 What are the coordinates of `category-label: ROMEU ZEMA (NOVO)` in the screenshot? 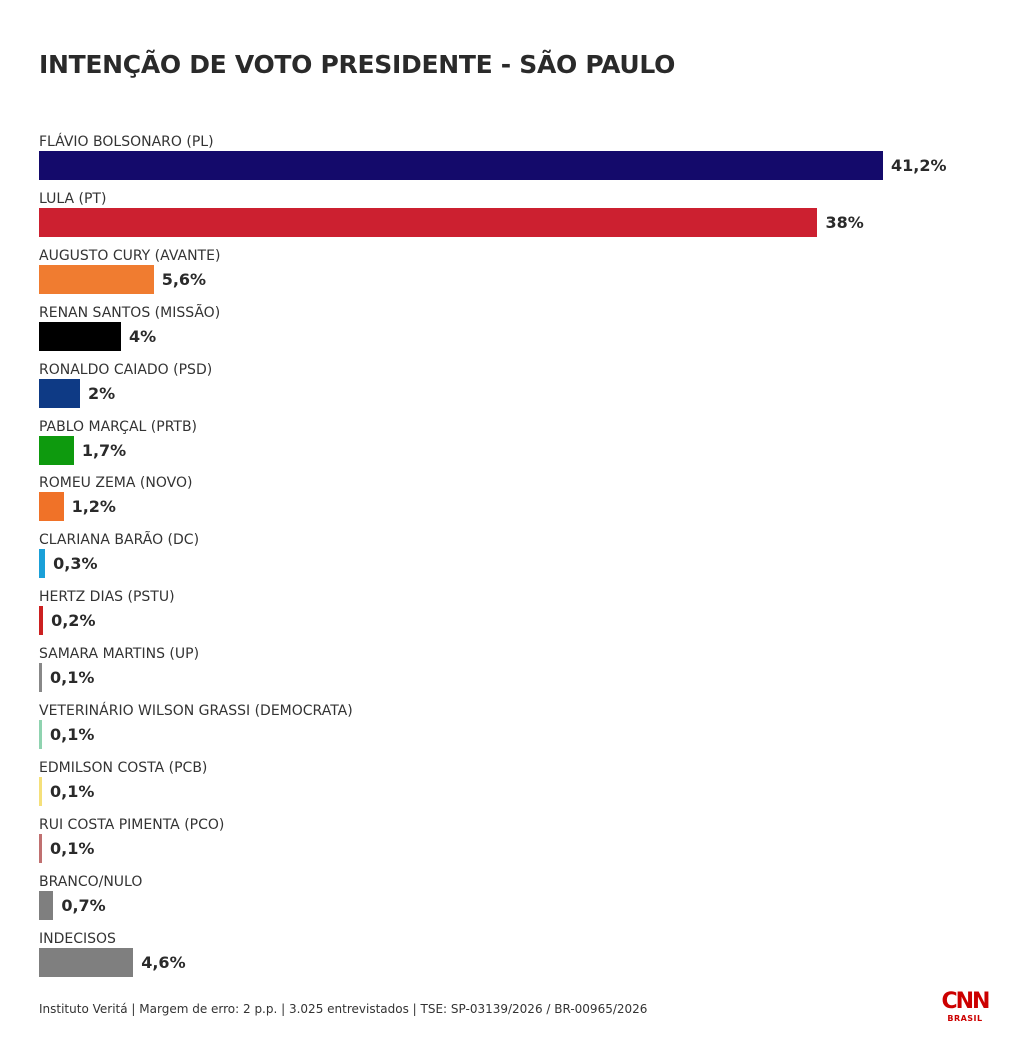 It's located at (116, 483).